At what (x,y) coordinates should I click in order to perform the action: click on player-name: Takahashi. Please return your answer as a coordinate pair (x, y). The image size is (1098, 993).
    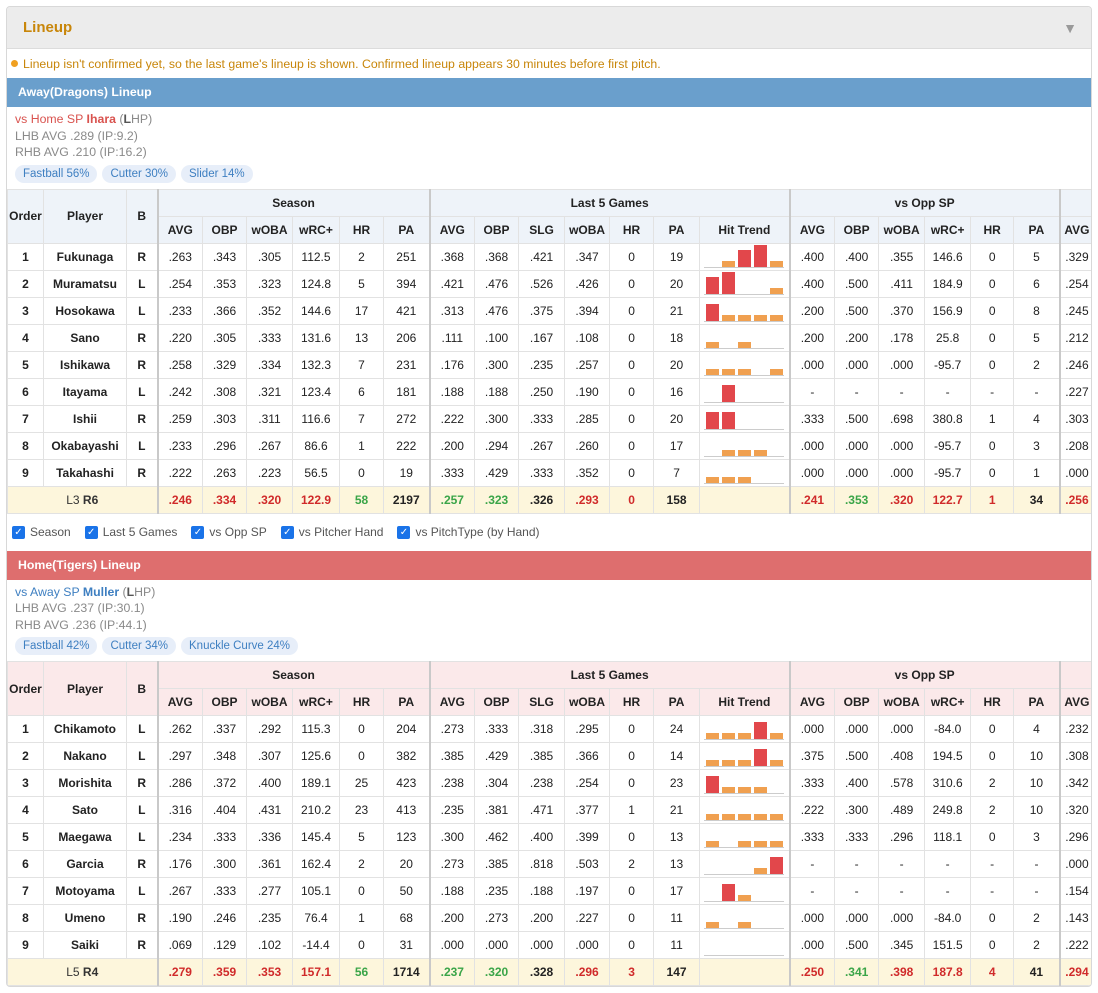
    Looking at the image, I should click on (85, 472).